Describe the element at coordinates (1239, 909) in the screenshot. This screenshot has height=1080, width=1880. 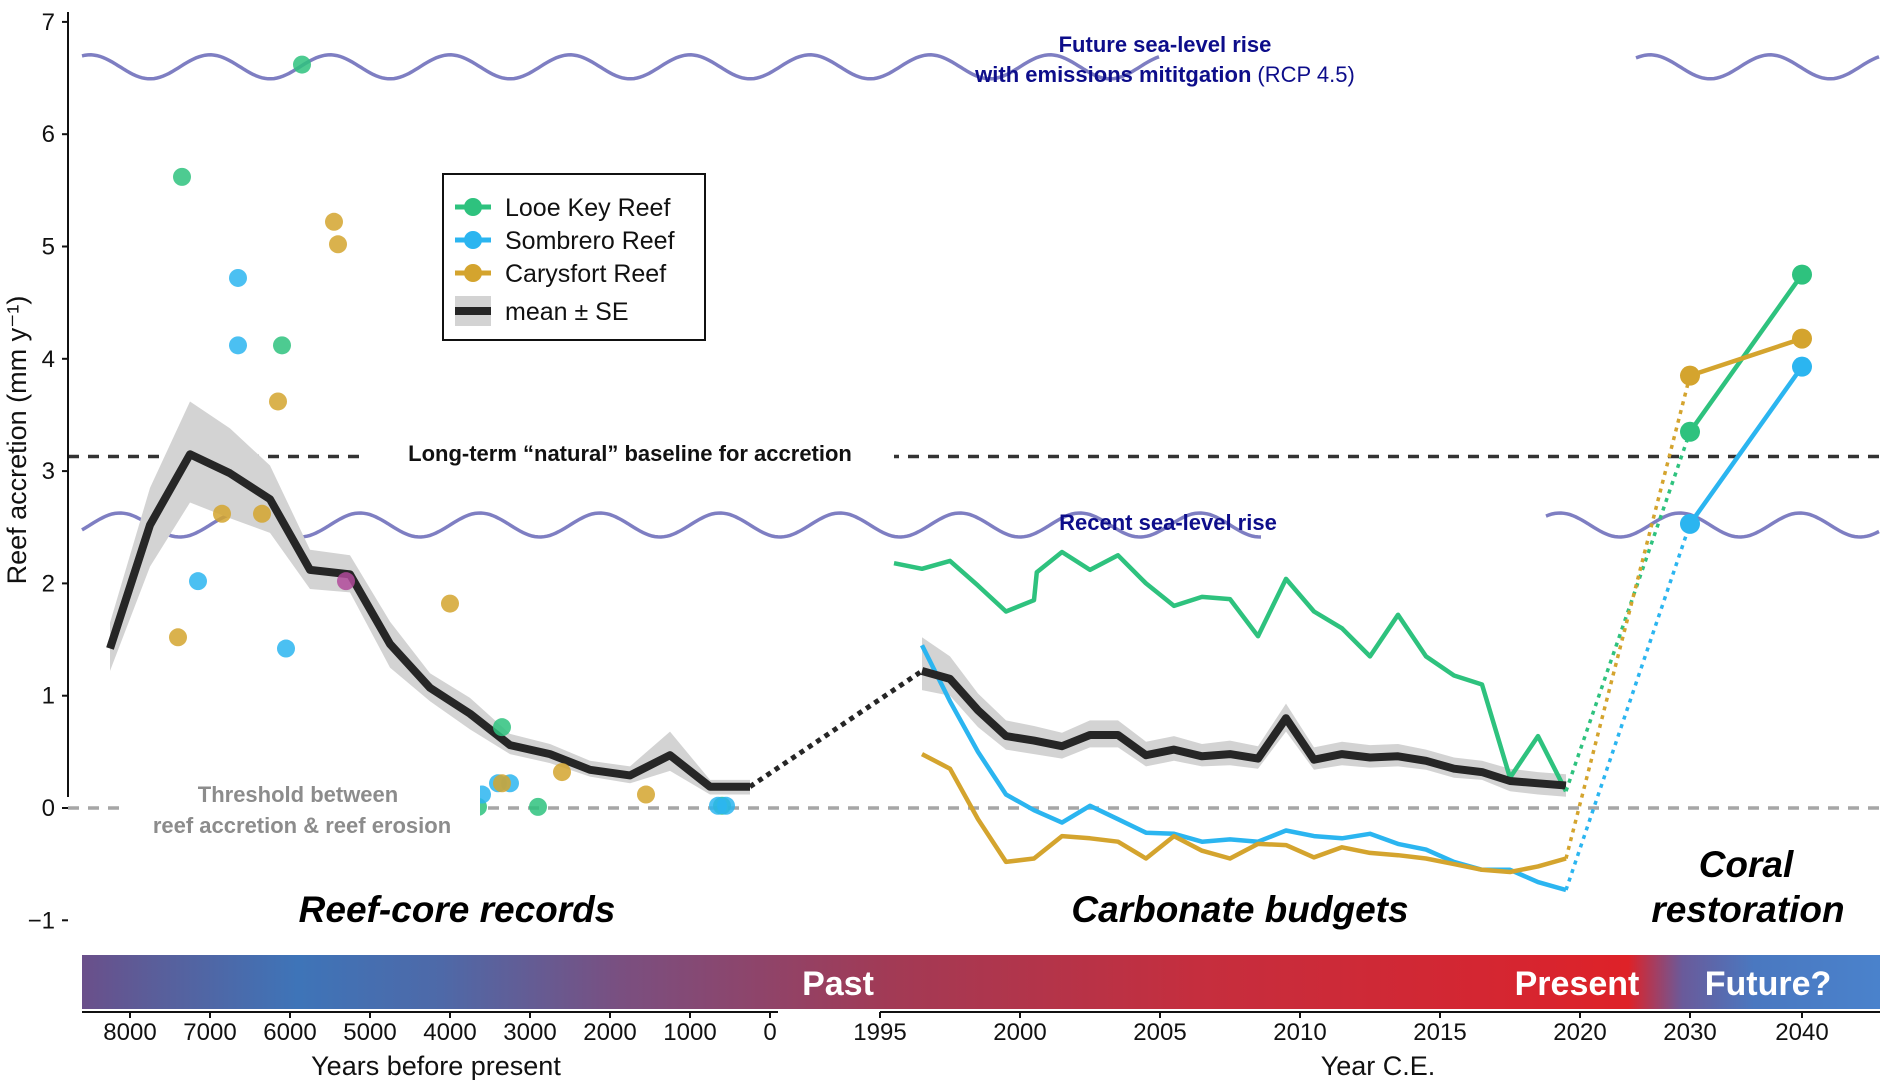
I see `section-label-carbonate: Carbonate budgets` at that location.